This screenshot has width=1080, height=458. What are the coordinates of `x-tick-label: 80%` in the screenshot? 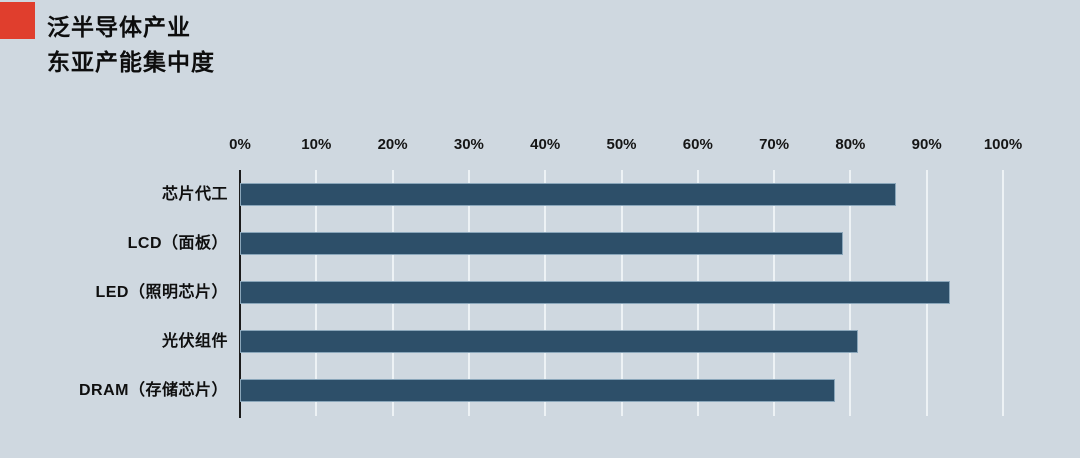 It's located at (850, 144).